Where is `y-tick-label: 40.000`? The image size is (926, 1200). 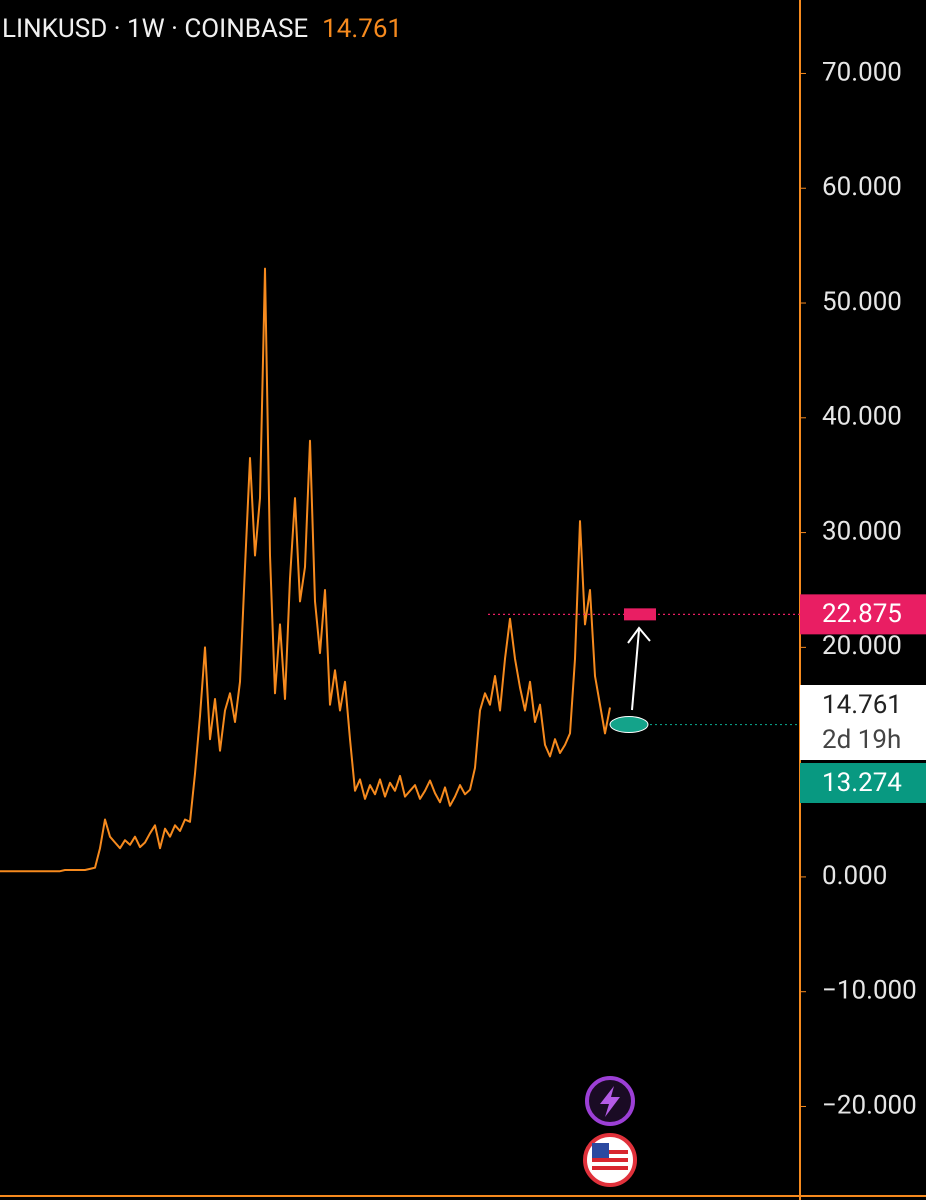 y-tick-label: 40.000 is located at coordinates (862, 417).